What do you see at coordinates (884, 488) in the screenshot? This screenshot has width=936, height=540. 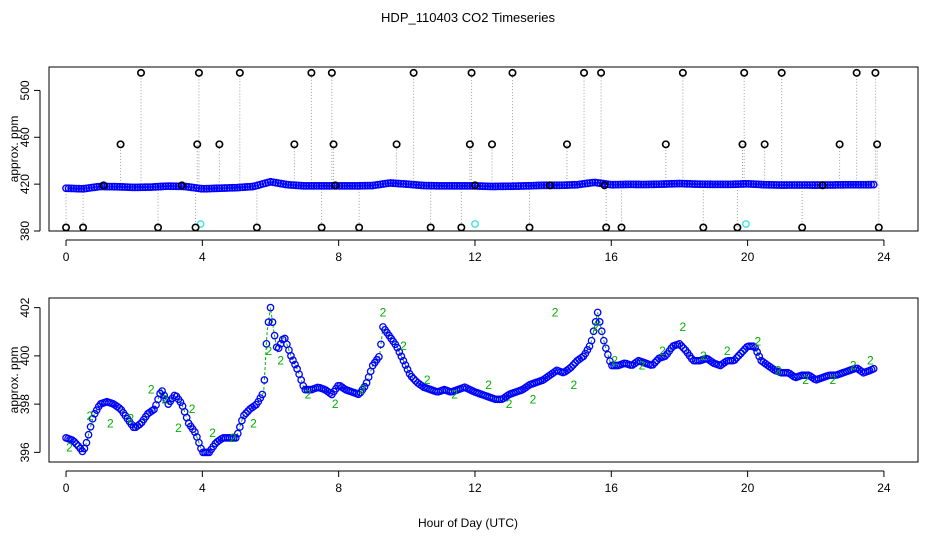 I see `bottom-x-tick-label: 24` at bounding box center [884, 488].